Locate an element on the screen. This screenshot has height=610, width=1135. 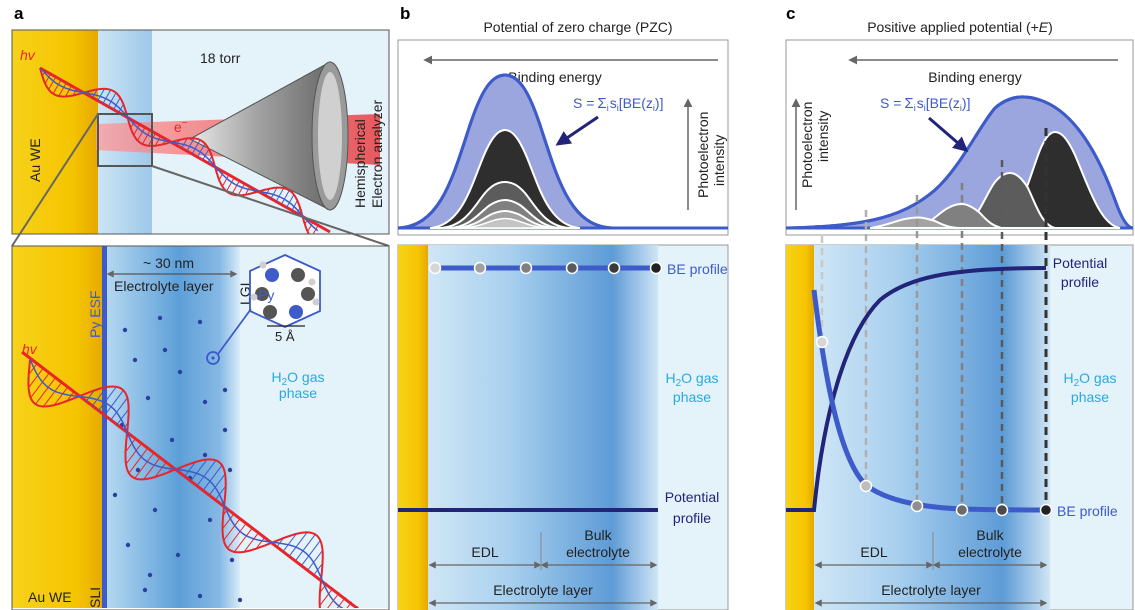
h2o-phase-label-c: phase is located at coordinates (1090, 397).